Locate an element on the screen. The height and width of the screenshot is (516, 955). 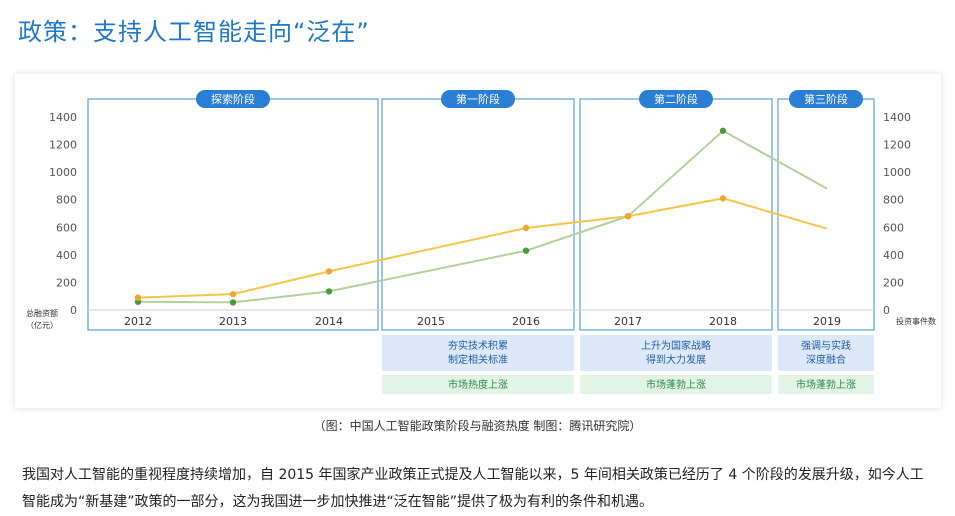
left-axis-tick: 1000 is located at coordinates (63, 172).